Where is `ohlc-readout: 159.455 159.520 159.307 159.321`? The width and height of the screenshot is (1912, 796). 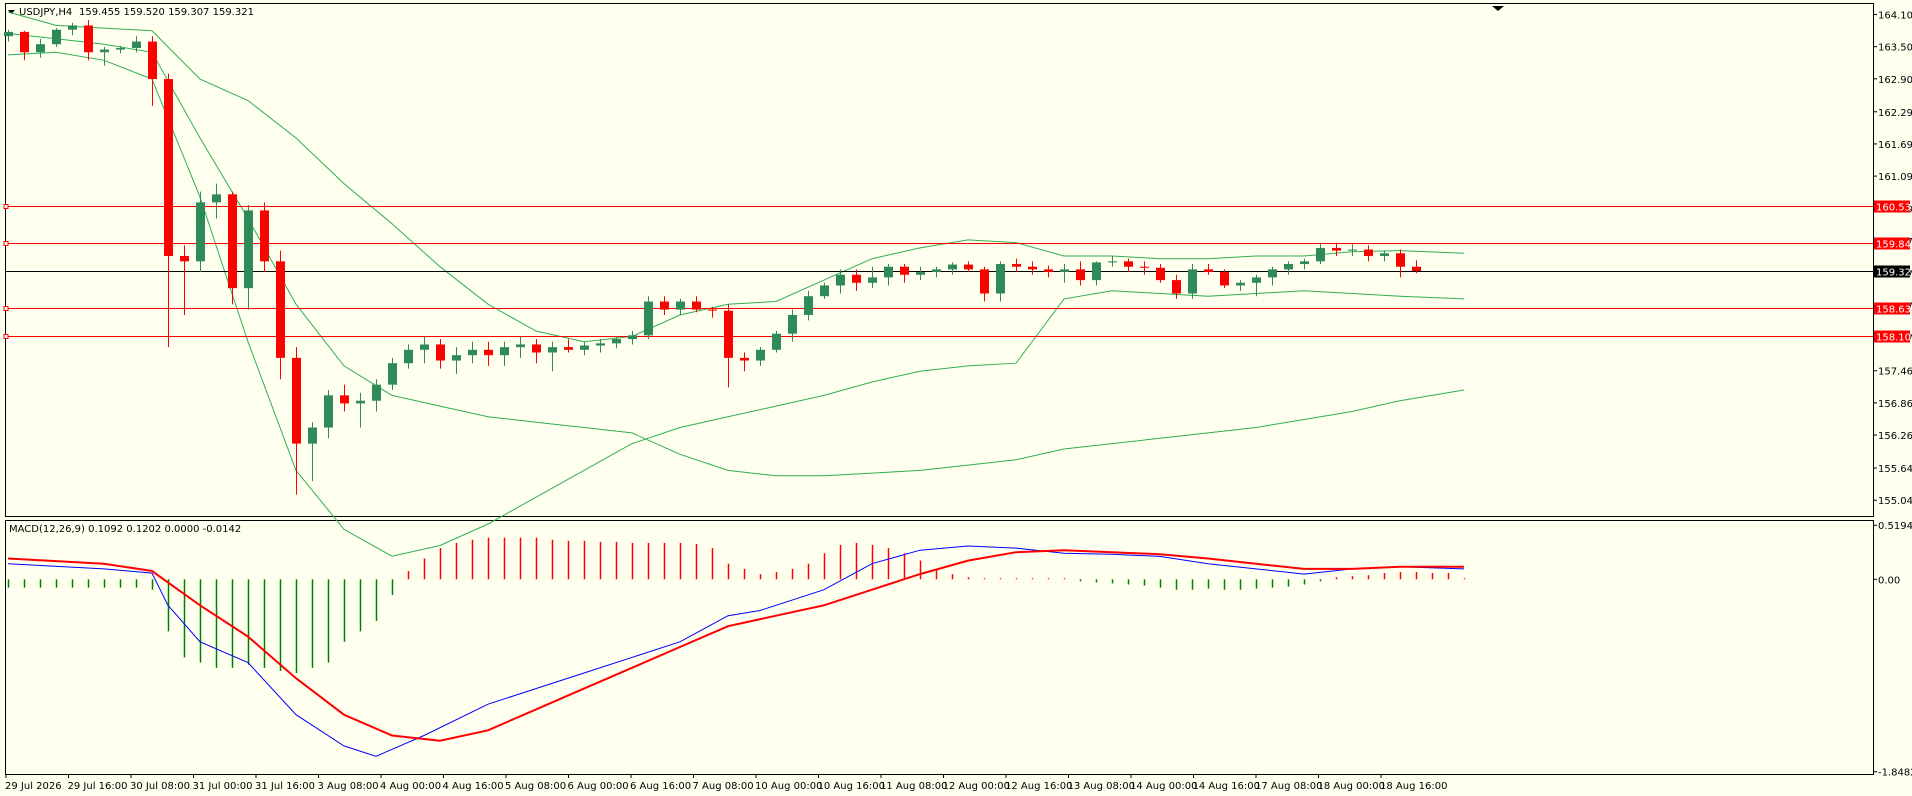
ohlc-readout: 159.455 159.520 159.307 159.321 is located at coordinates (166, 12).